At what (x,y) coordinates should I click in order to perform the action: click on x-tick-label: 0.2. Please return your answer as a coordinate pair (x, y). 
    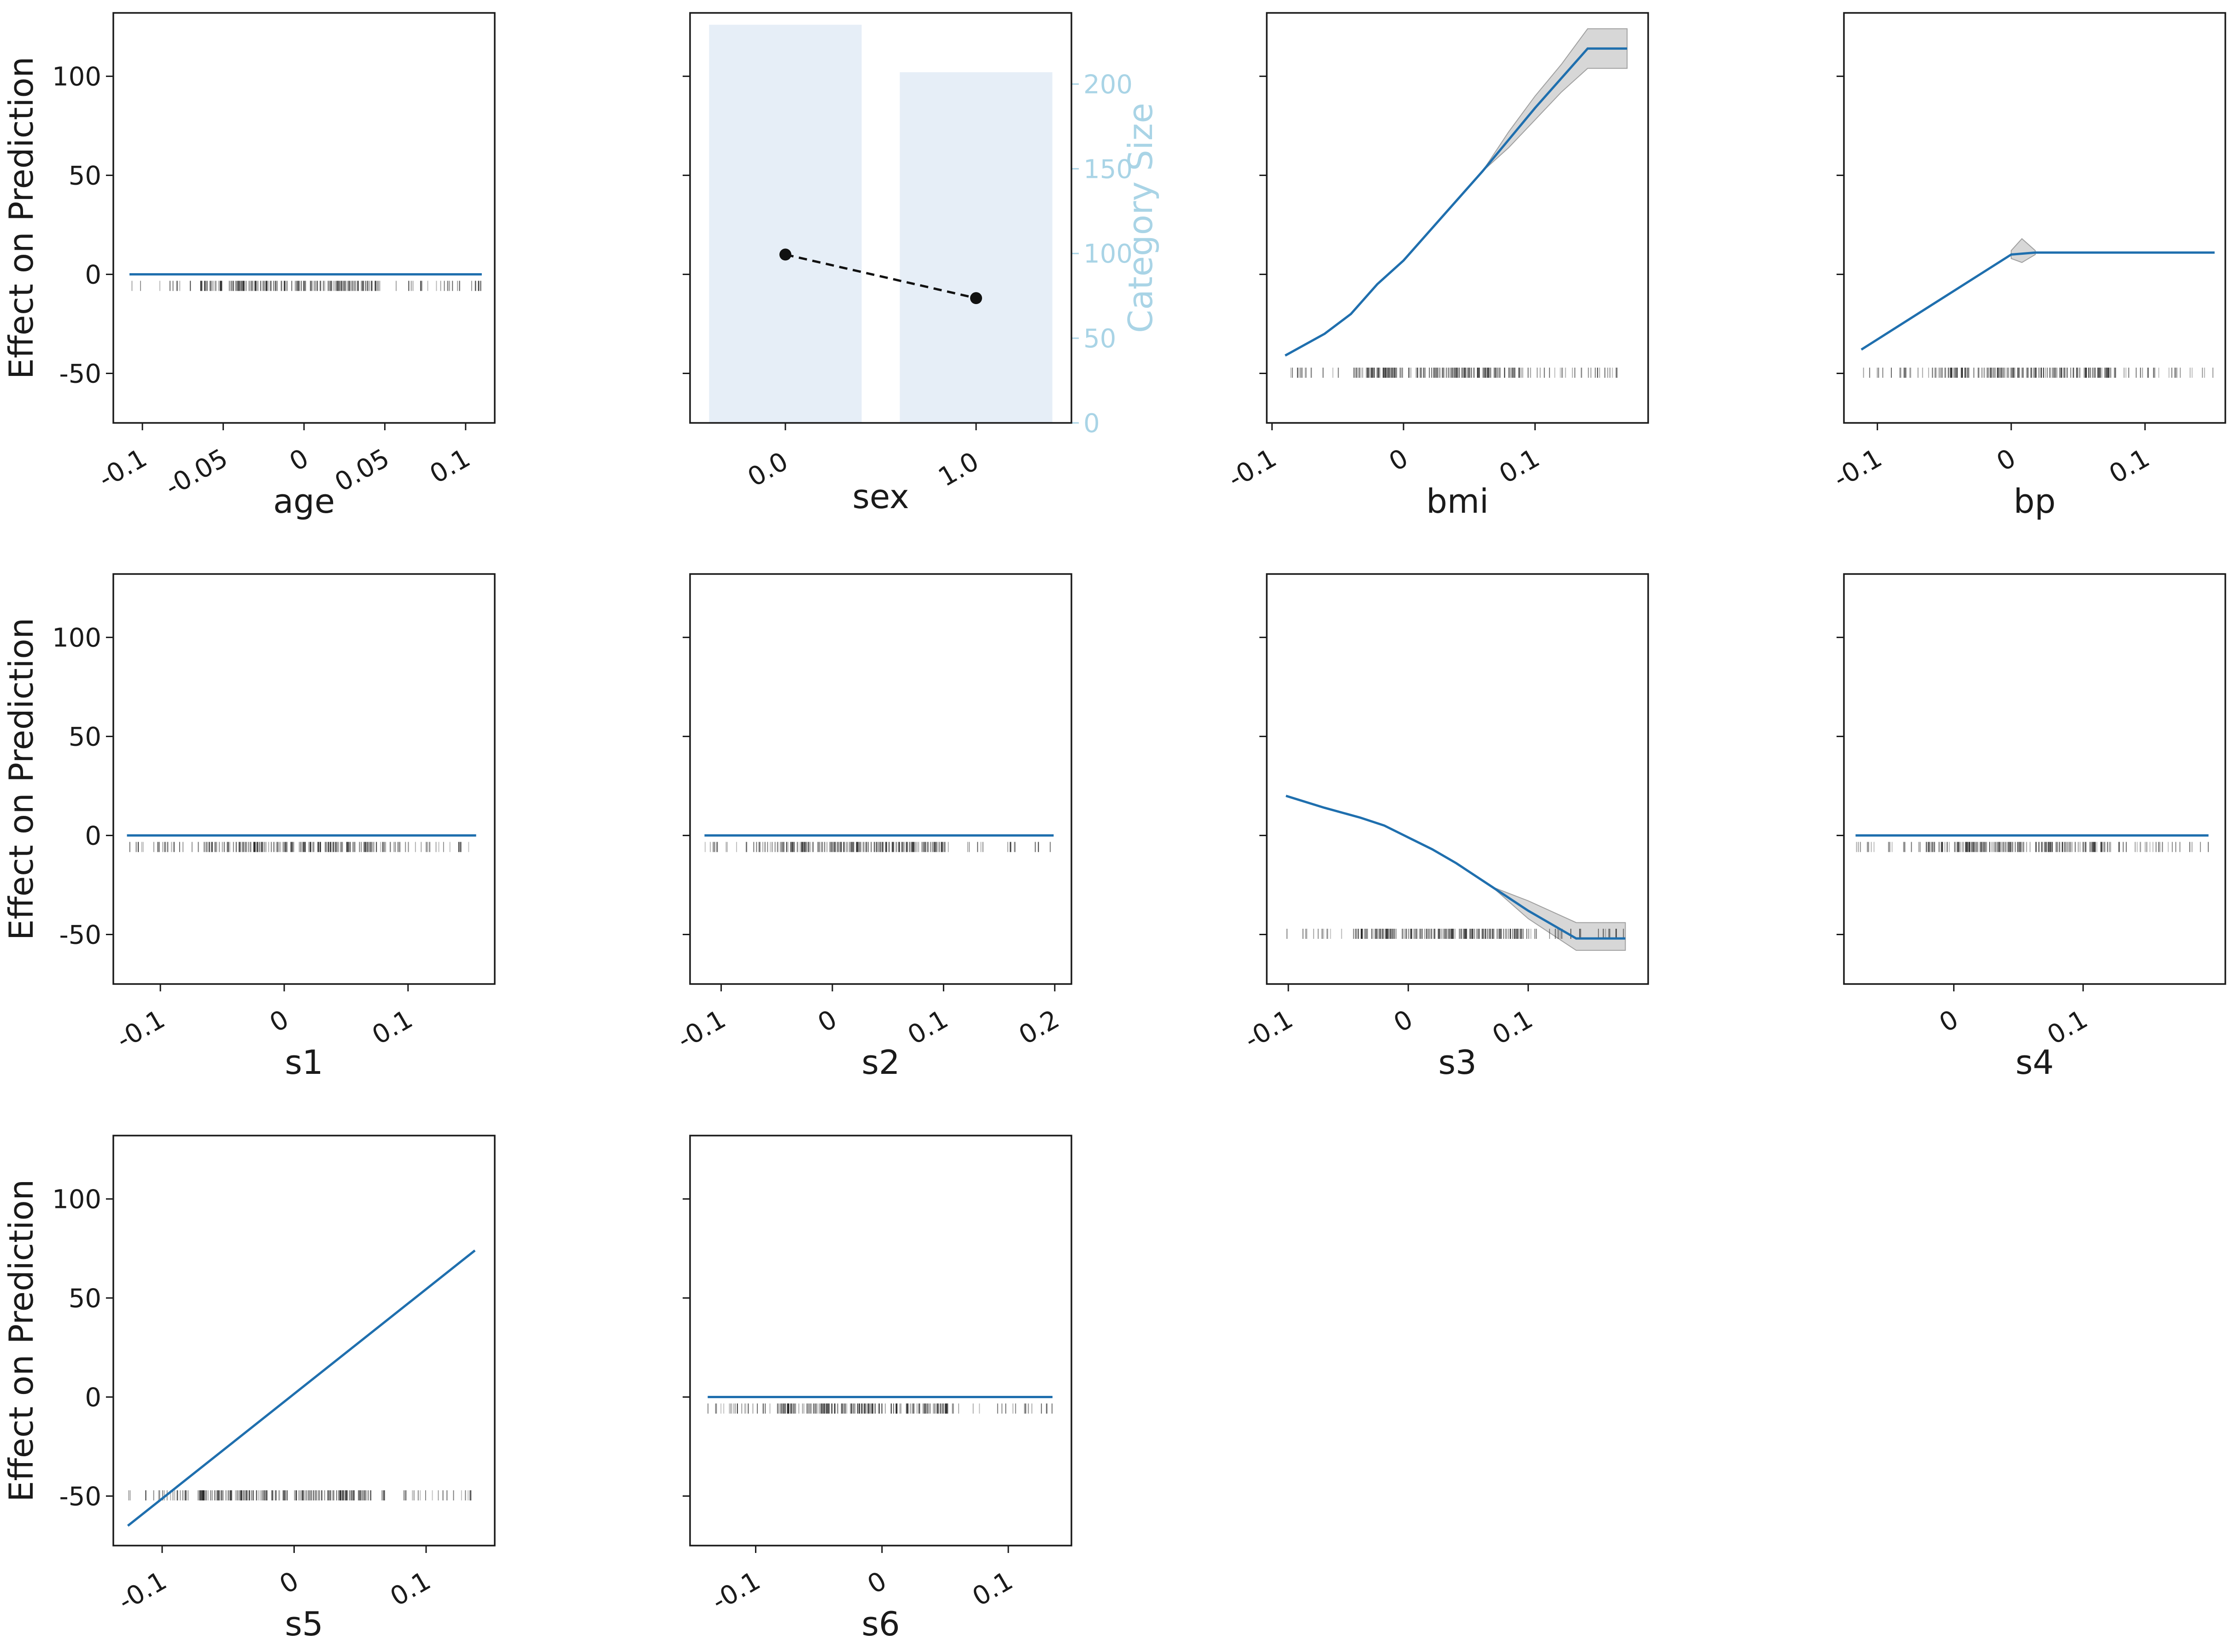
    Looking at the image, I should click on (1039, 1027).